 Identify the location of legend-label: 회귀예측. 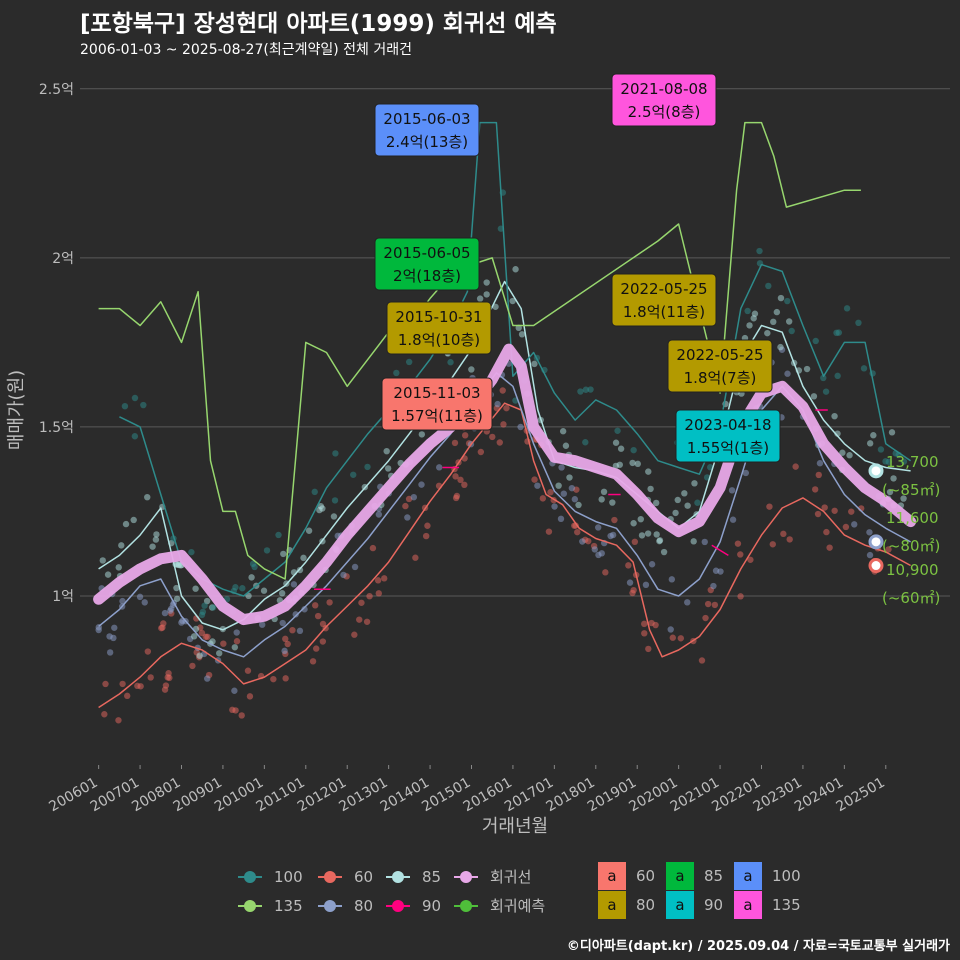
(517, 906).